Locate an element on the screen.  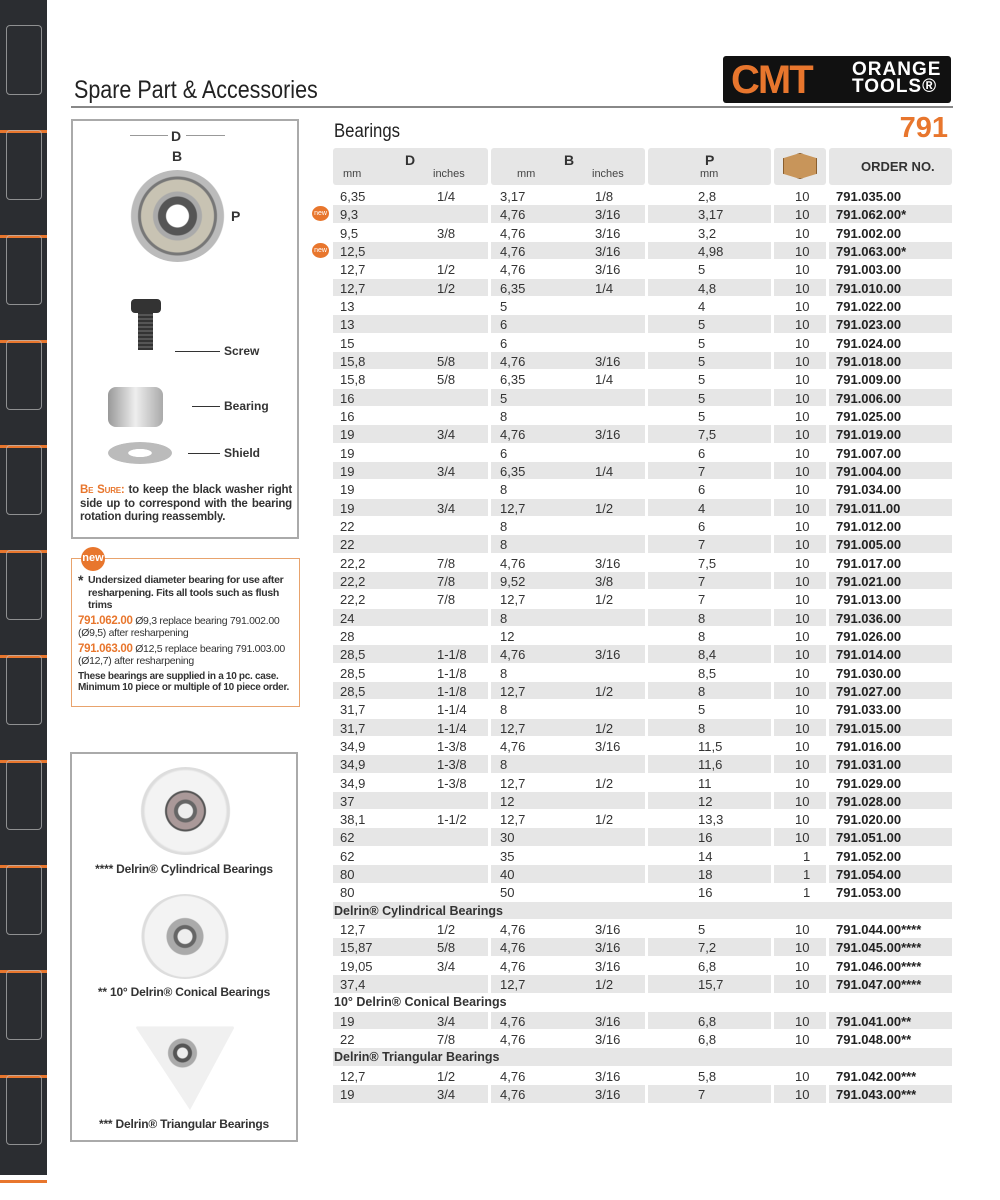
cell-d-inches: 5/8 is located at coordinates (446, 380).